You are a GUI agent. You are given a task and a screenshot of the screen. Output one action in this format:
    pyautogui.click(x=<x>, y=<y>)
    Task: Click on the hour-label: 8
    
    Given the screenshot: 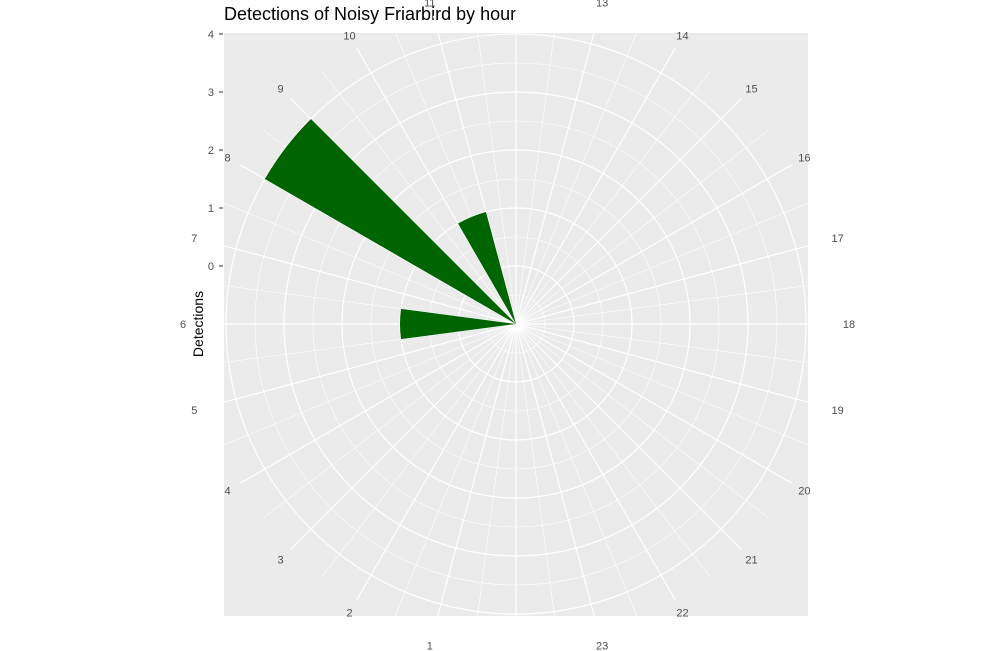 What is the action you would take?
    pyautogui.click(x=228, y=159)
    